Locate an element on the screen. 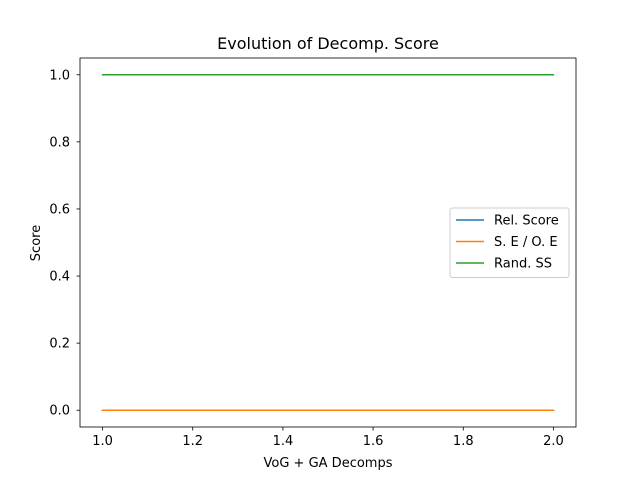 The width and height of the screenshot is (640, 480). x-tick-label: 2.0 is located at coordinates (553, 441).